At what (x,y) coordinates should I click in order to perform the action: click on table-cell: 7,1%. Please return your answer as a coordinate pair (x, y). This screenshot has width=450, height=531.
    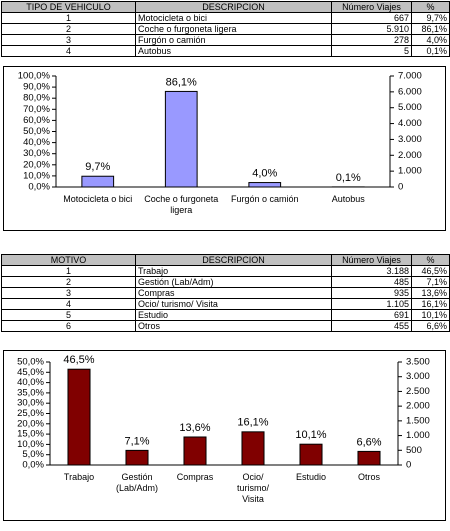
    Looking at the image, I should click on (430, 282).